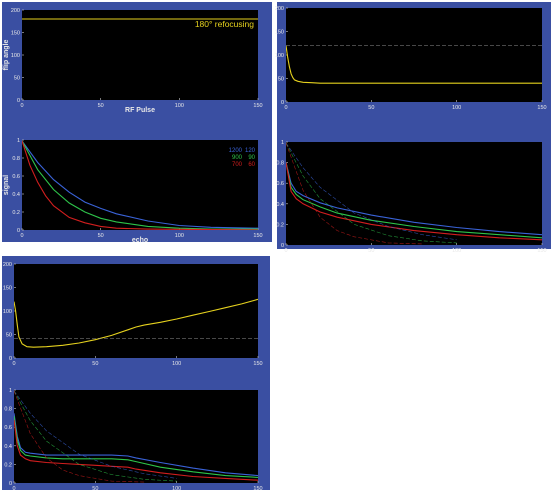  What do you see at coordinates (280, 205) in the screenshot?
I see `y-tick-label-3-2: 0.4` at bounding box center [280, 205].